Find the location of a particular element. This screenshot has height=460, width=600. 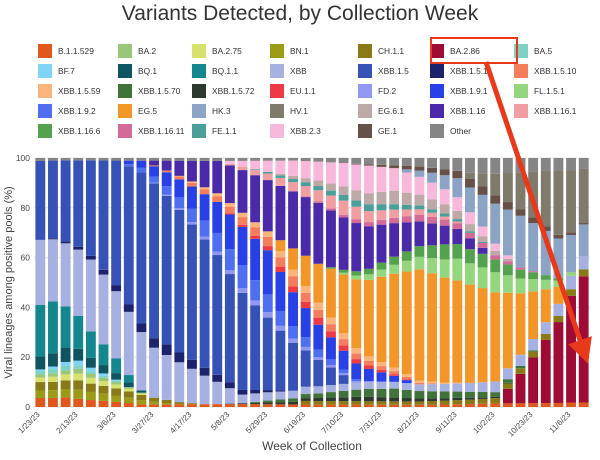

x-tick-label: 7/10/23 is located at coordinates (333, 423).